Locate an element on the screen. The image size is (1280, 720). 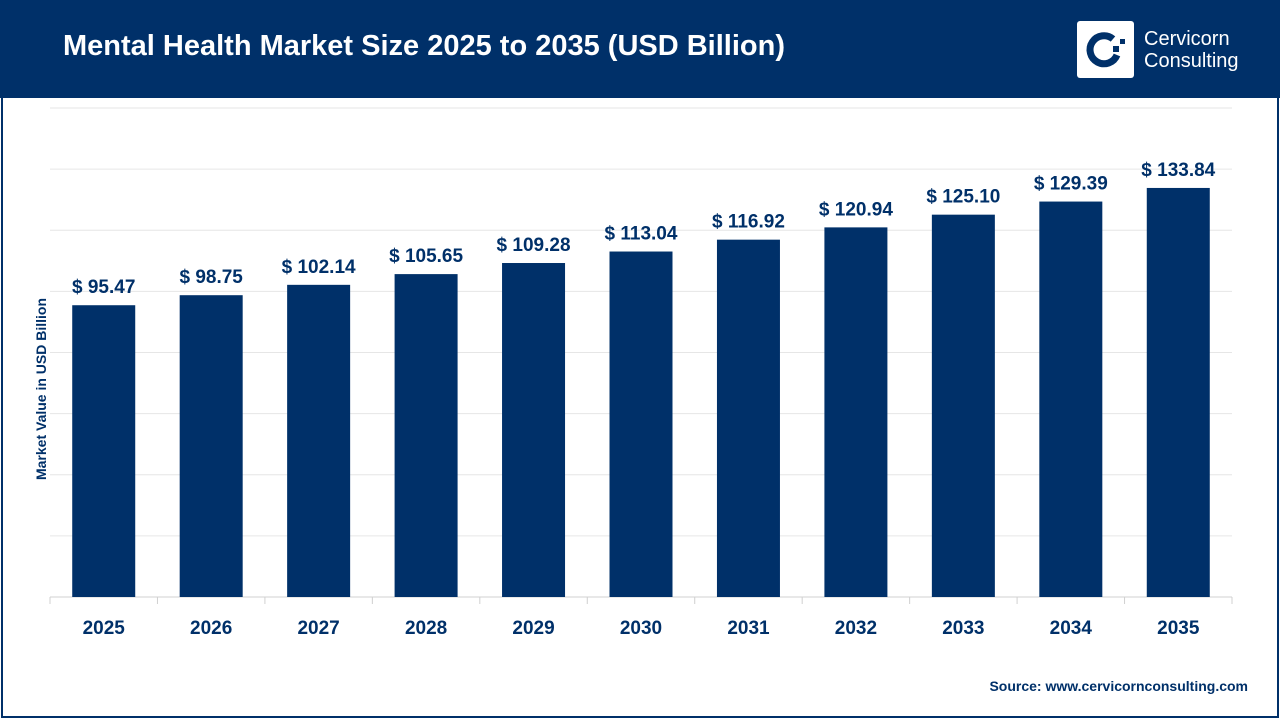
x-tick-label: 2033 is located at coordinates (963, 628).